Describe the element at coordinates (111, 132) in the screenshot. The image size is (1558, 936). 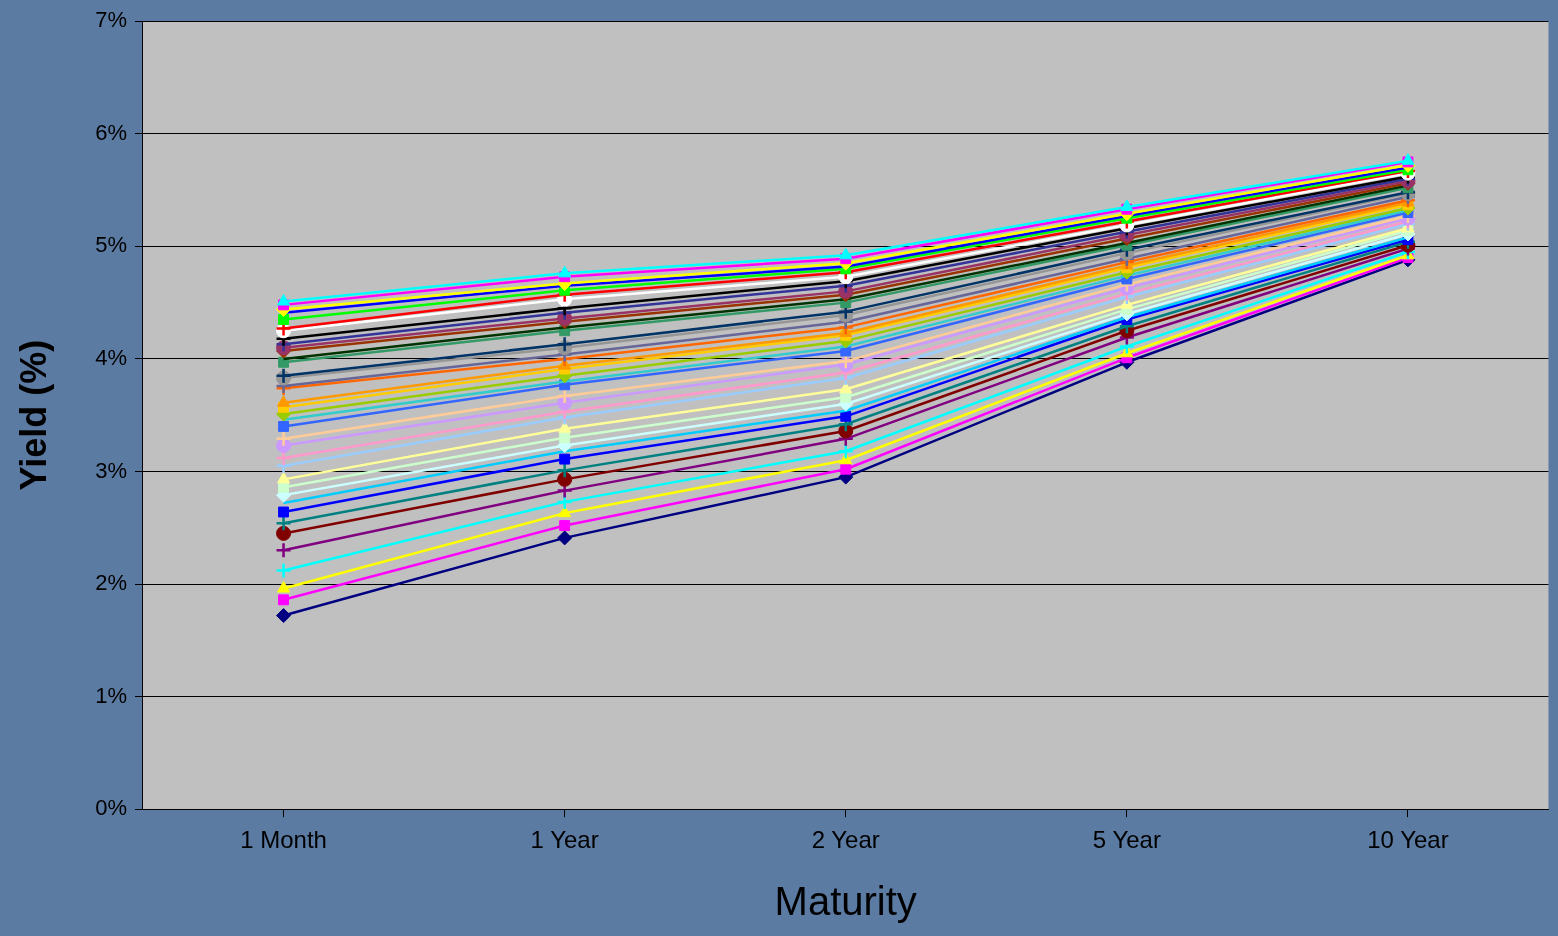
I see `y-tick-label: 6%` at that location.